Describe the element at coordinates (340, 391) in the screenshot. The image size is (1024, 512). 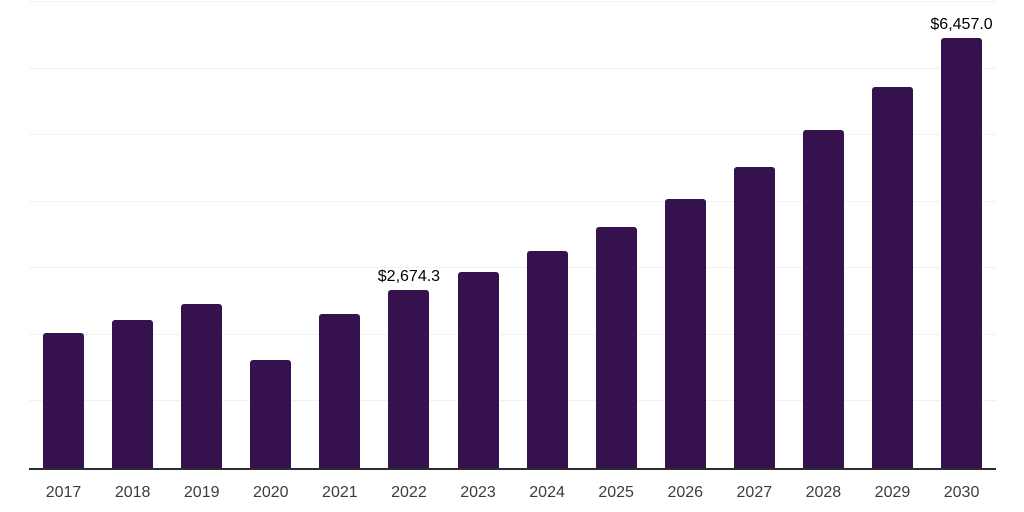
I see `bar-2021` at that location.